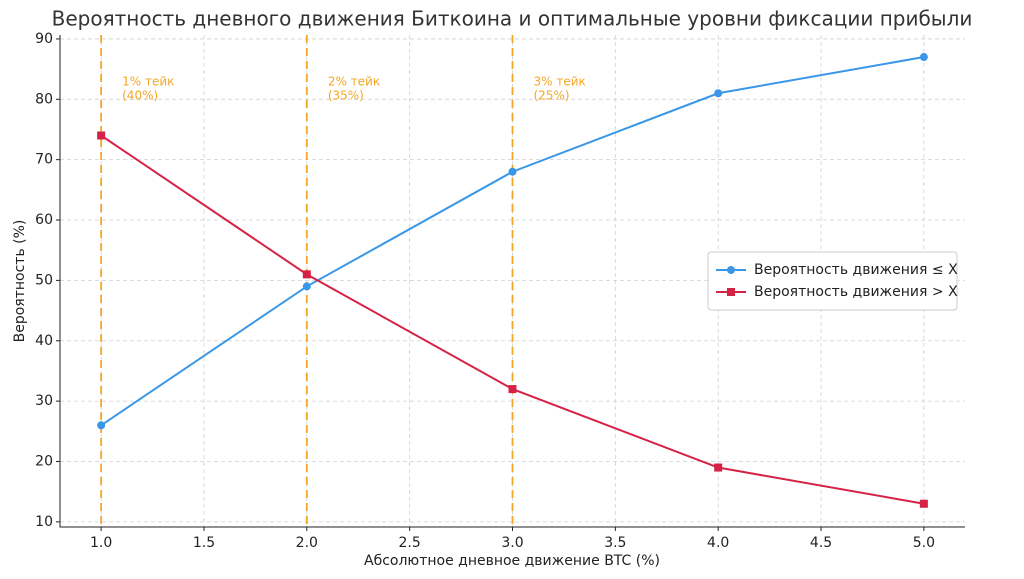 This screenshot has height=579, width=1024. I want to click on y-tick-label: 30, so click(44, 401).